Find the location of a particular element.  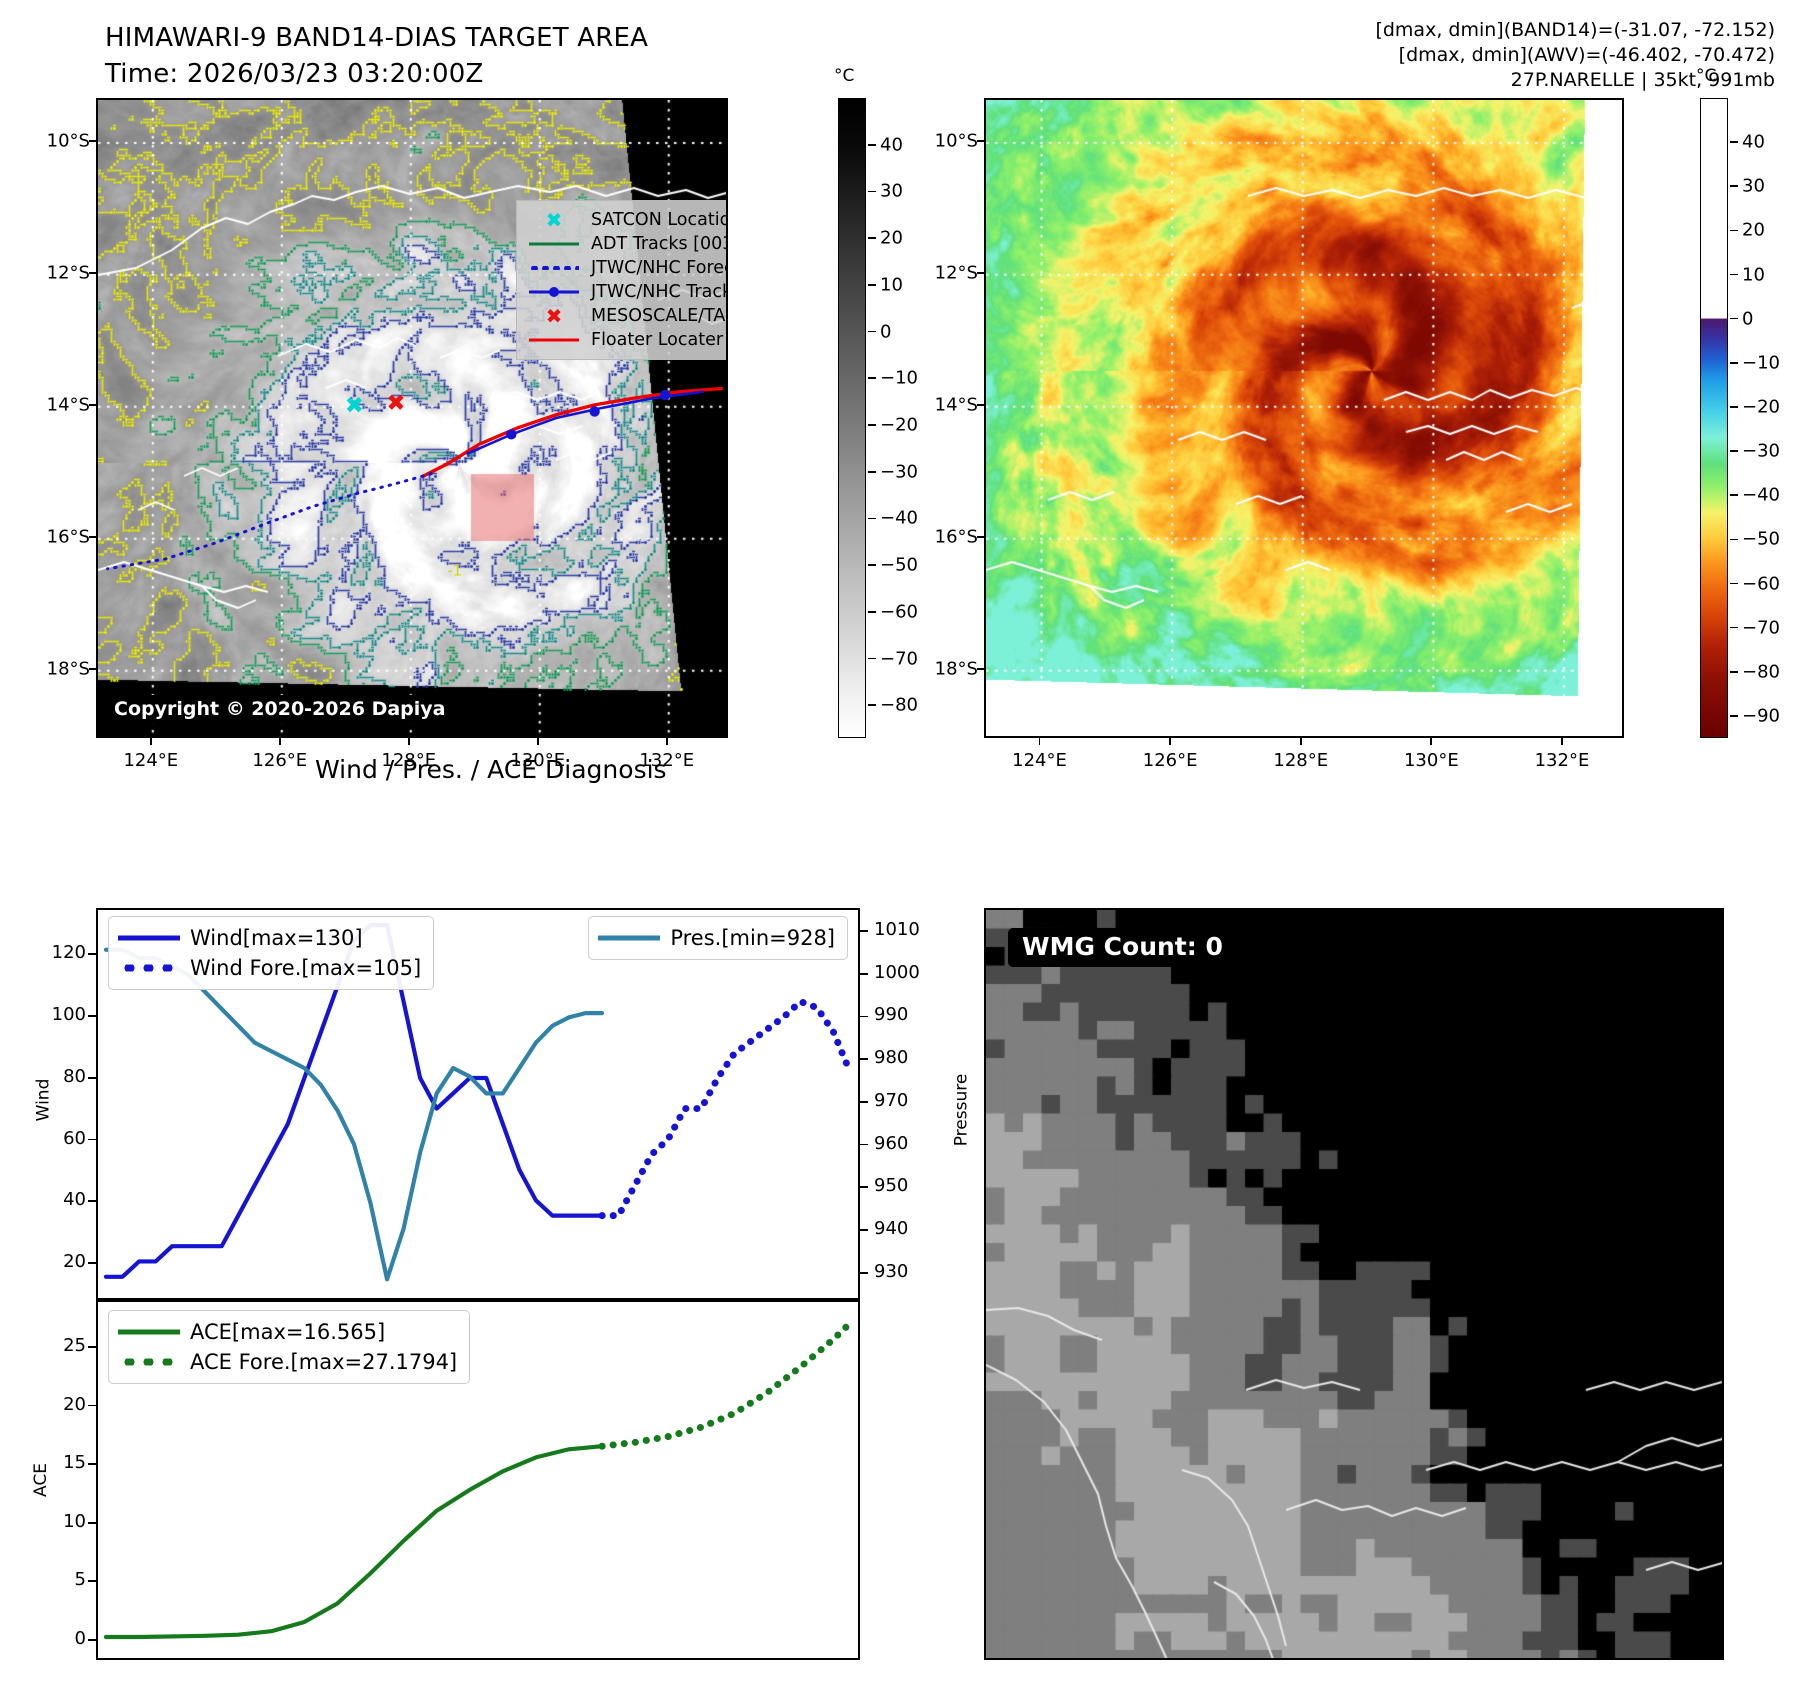

legend-item-wind-forecast: Wind Fore.[max=105] is located at coordinates (269, 968).